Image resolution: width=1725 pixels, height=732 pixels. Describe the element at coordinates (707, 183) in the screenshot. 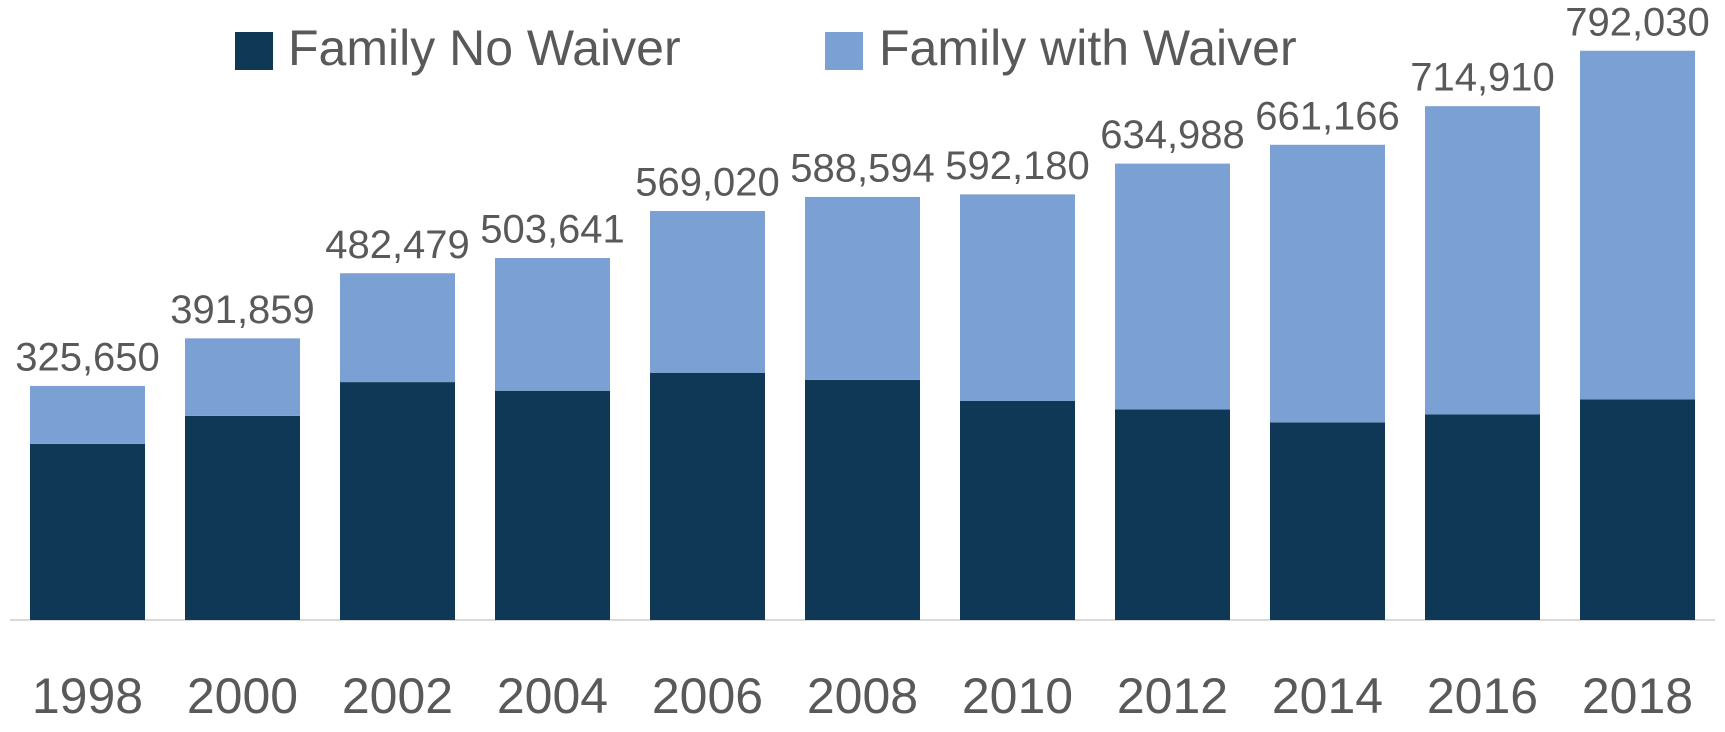

I see `total-label: 569,020` at that location.